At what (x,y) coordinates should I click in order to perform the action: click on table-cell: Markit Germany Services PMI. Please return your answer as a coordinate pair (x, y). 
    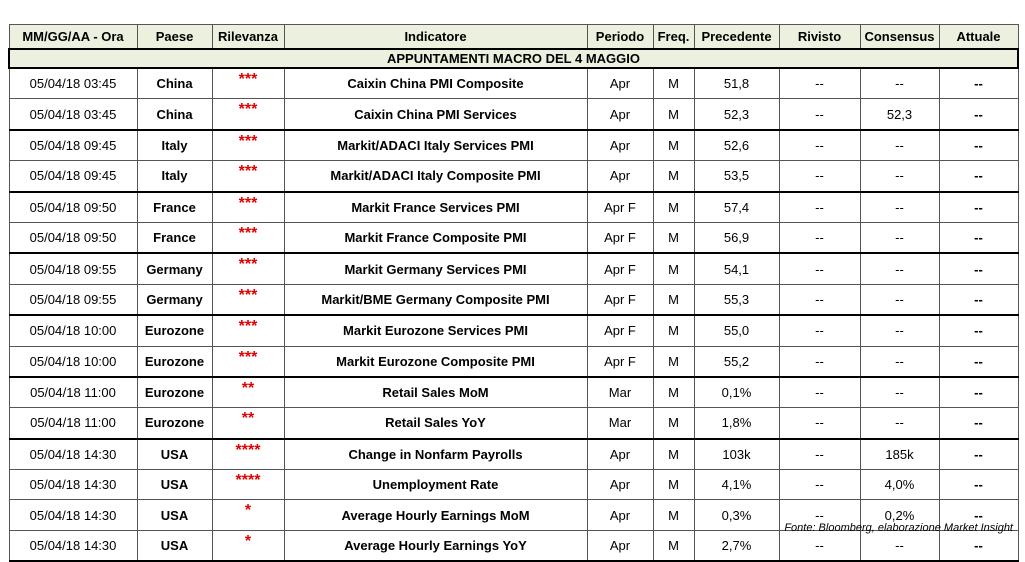
    Looking at the image, I should click on (435, 268).